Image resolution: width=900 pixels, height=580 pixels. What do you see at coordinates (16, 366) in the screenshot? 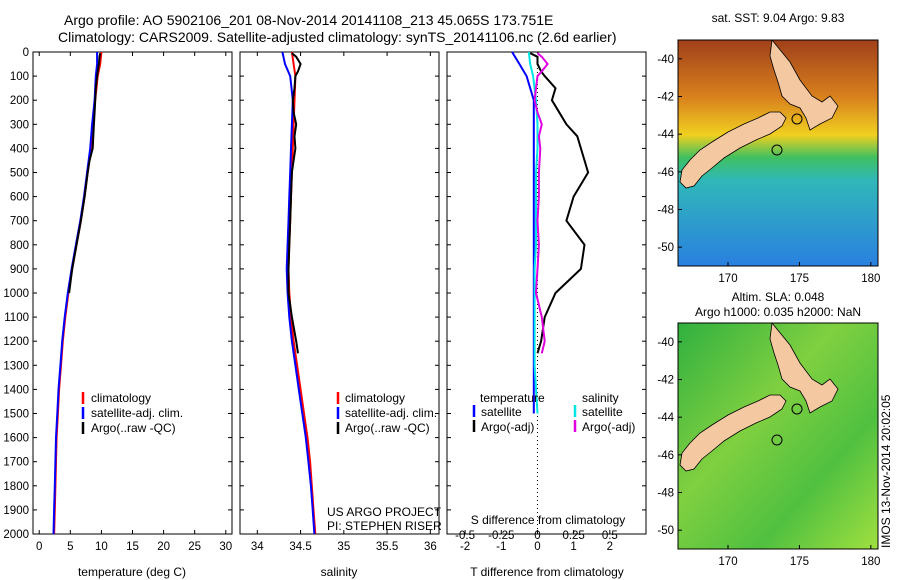
I see `y-tick-label: 1300` at bounding box center [16, 366].